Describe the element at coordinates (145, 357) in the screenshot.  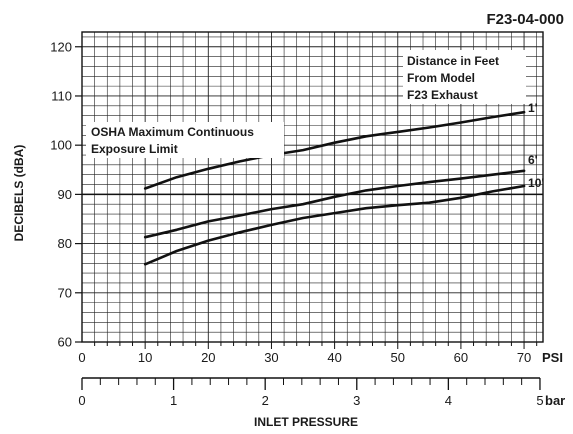
I see `psi-tick-label: 10` at that location.